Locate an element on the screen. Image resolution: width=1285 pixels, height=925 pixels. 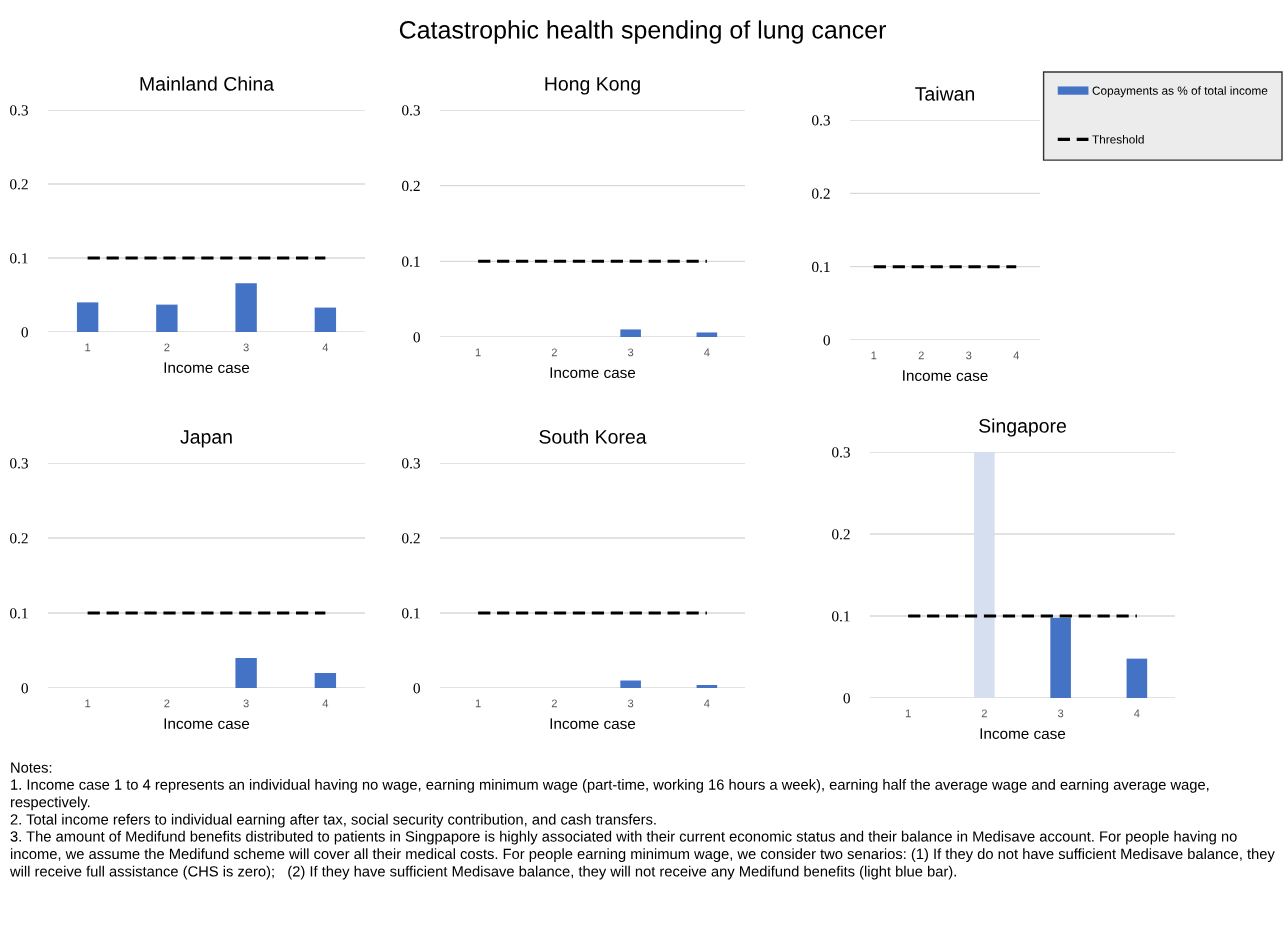
legend-label: Threshold is located at coordinates (1118, 139).